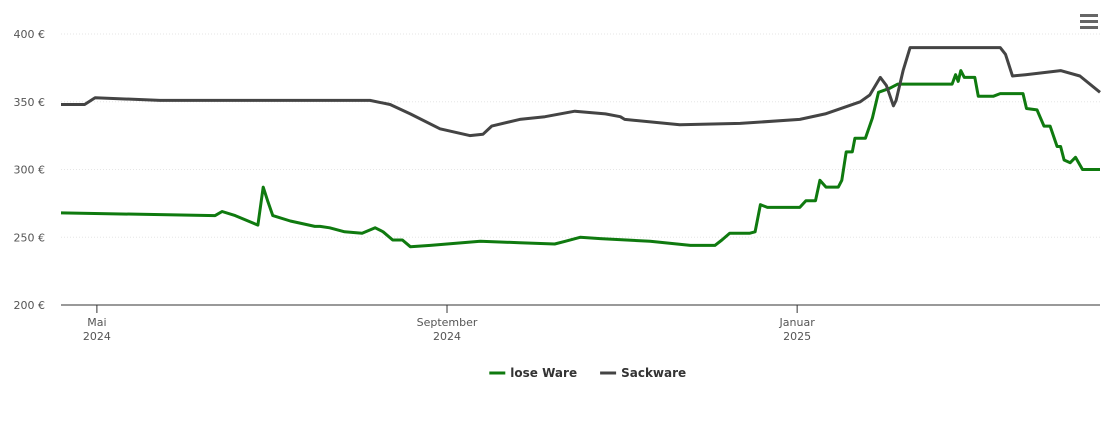  I want to click on x-tick-label-line: 2025, so click(797, 336).